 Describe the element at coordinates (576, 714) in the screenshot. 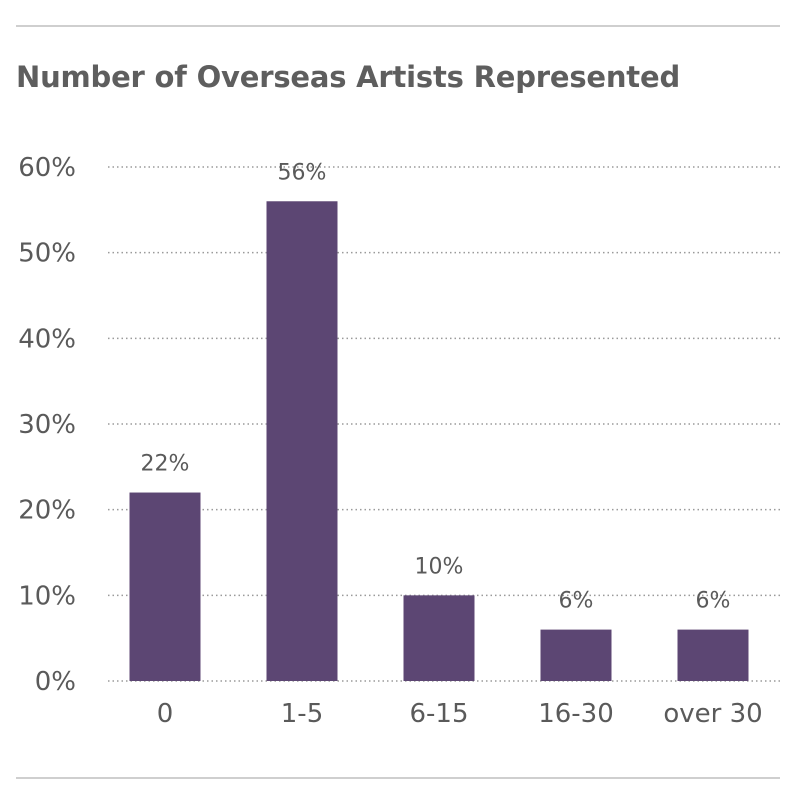

I see `x-tick-label: 16-30` at that location.